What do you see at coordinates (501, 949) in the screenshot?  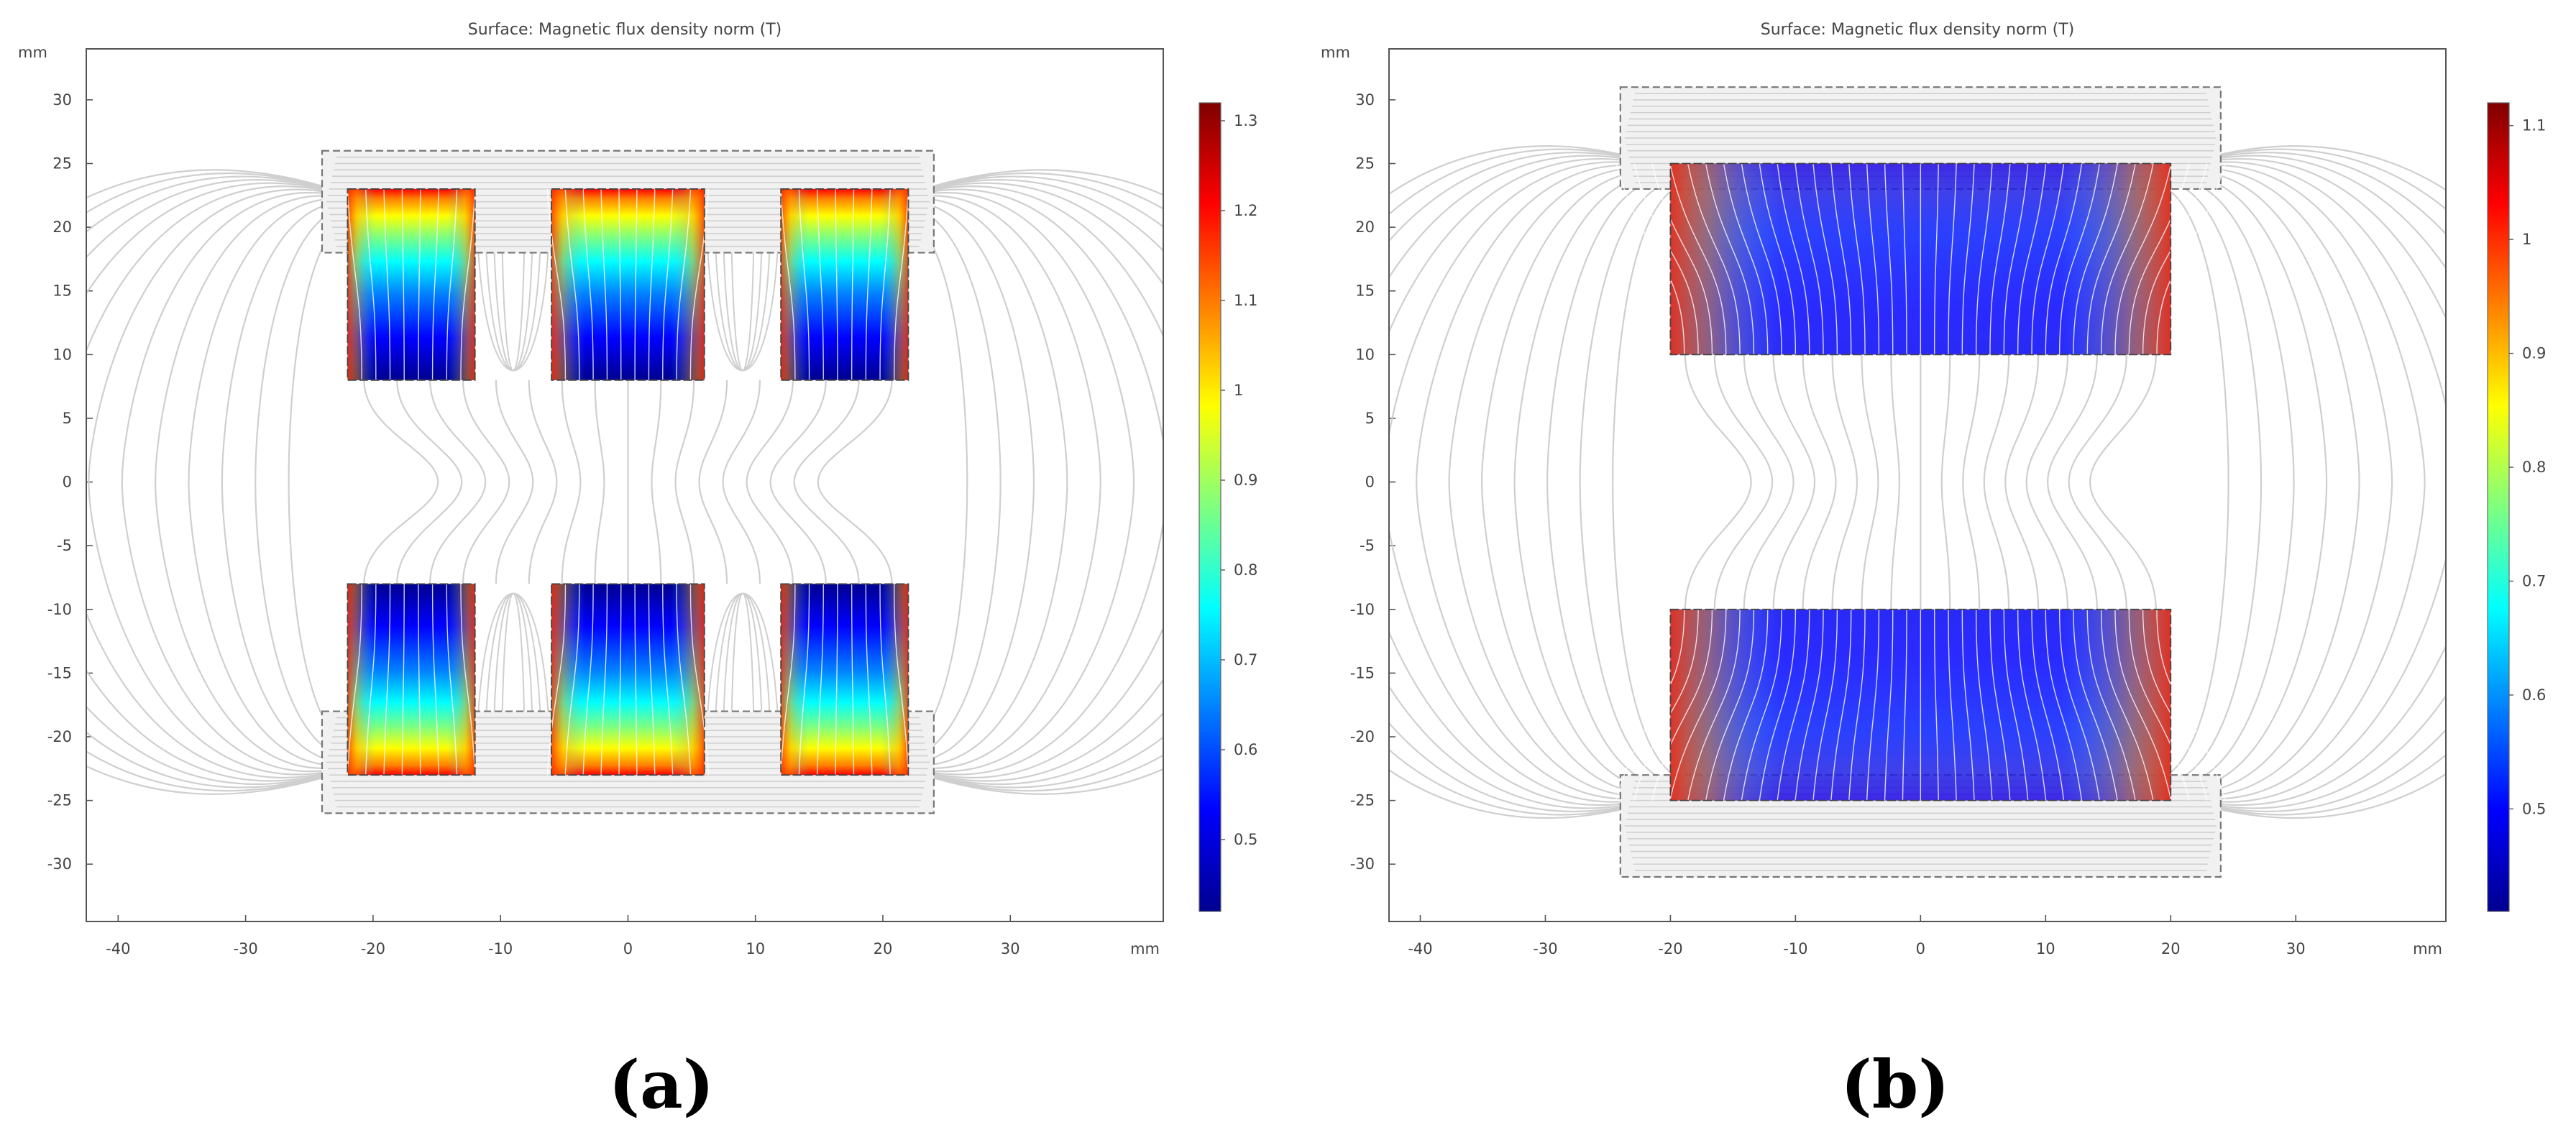 I see `x-tick-label: -10` at bounding box center [501, 949].